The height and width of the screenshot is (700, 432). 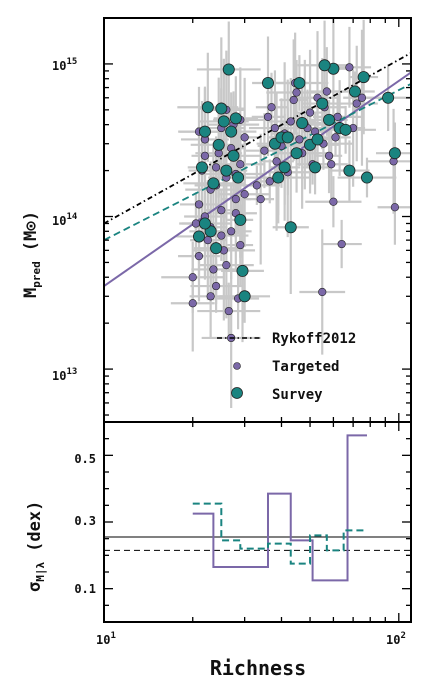 What do you see at coordinates (65, 220) in the screenshot?
I see `y-tick-label-1e14: 1014` at bounding box center [65, 220].